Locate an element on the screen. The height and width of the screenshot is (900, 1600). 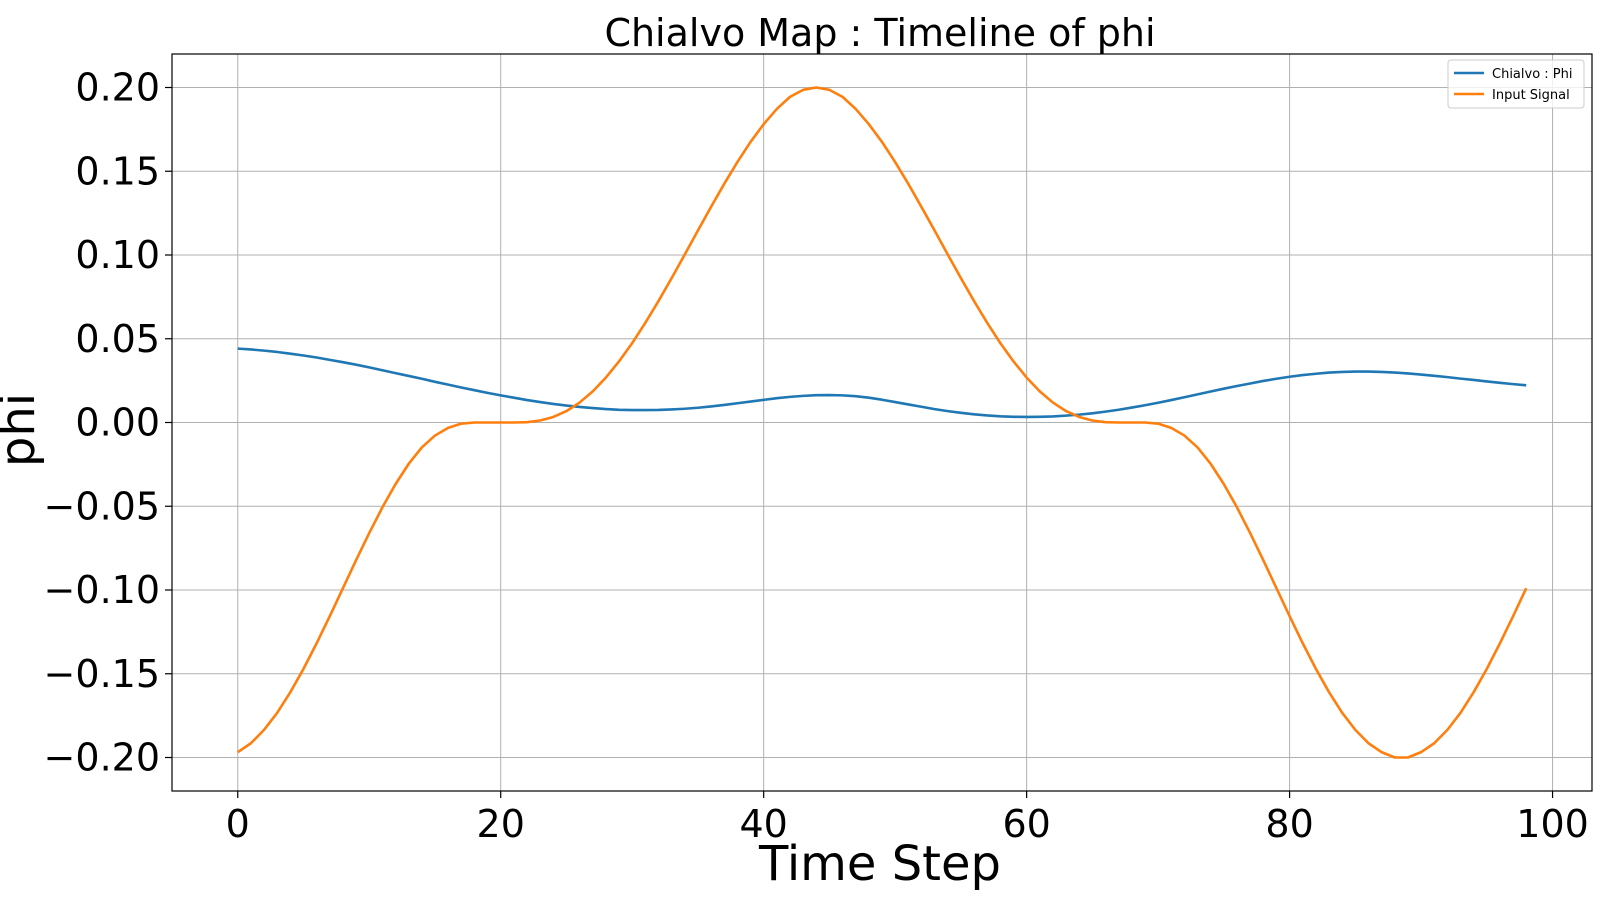
y-tick-label: −0.15 is located at coordinates (102, 674).